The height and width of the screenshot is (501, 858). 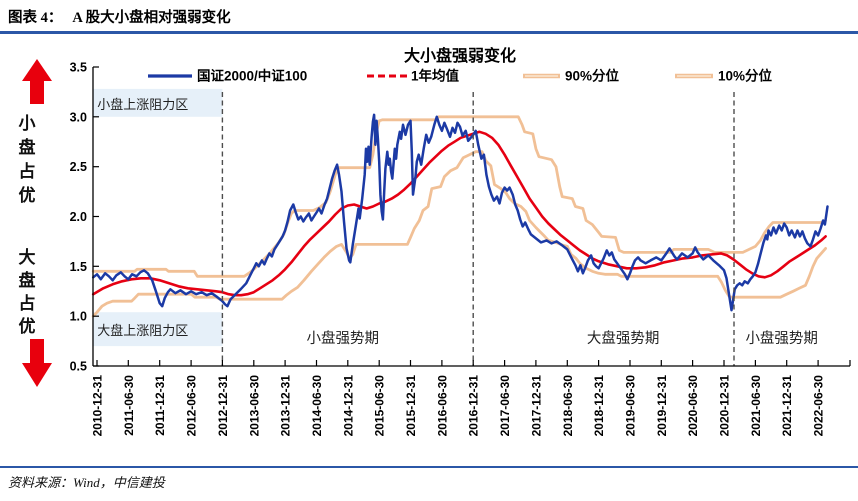 I want to click on x-tick-label: 2014-12-31, so click(x=348, y=406).